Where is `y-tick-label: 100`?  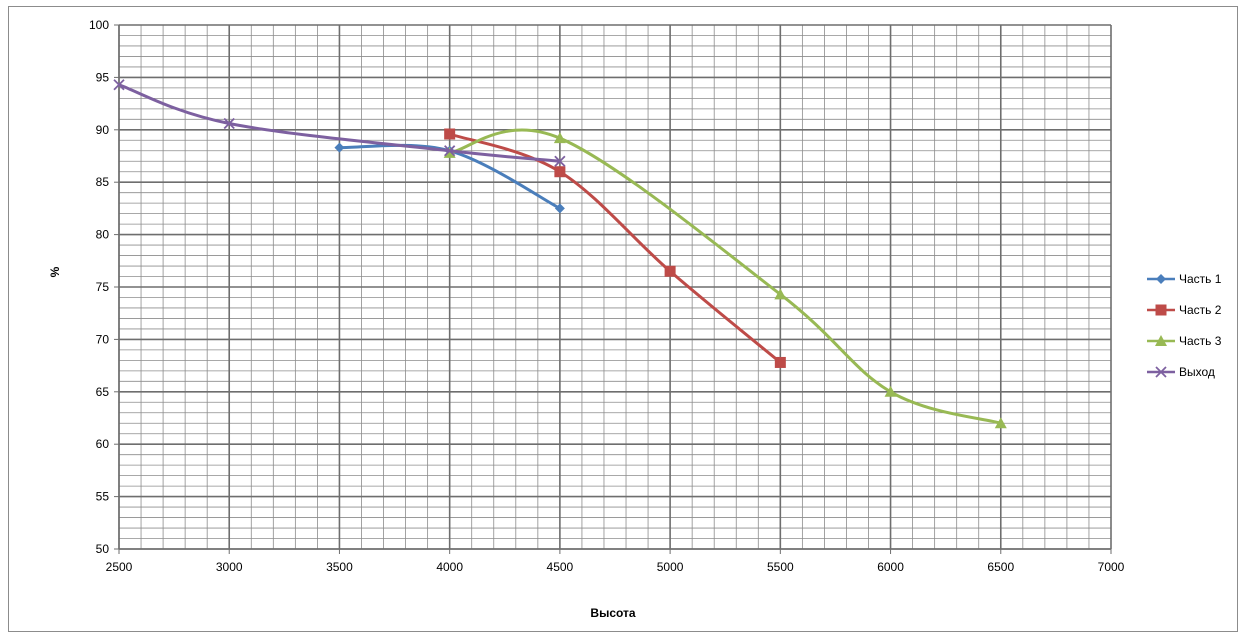
y-tick-label: 100 is located at coordinates (99, 25).